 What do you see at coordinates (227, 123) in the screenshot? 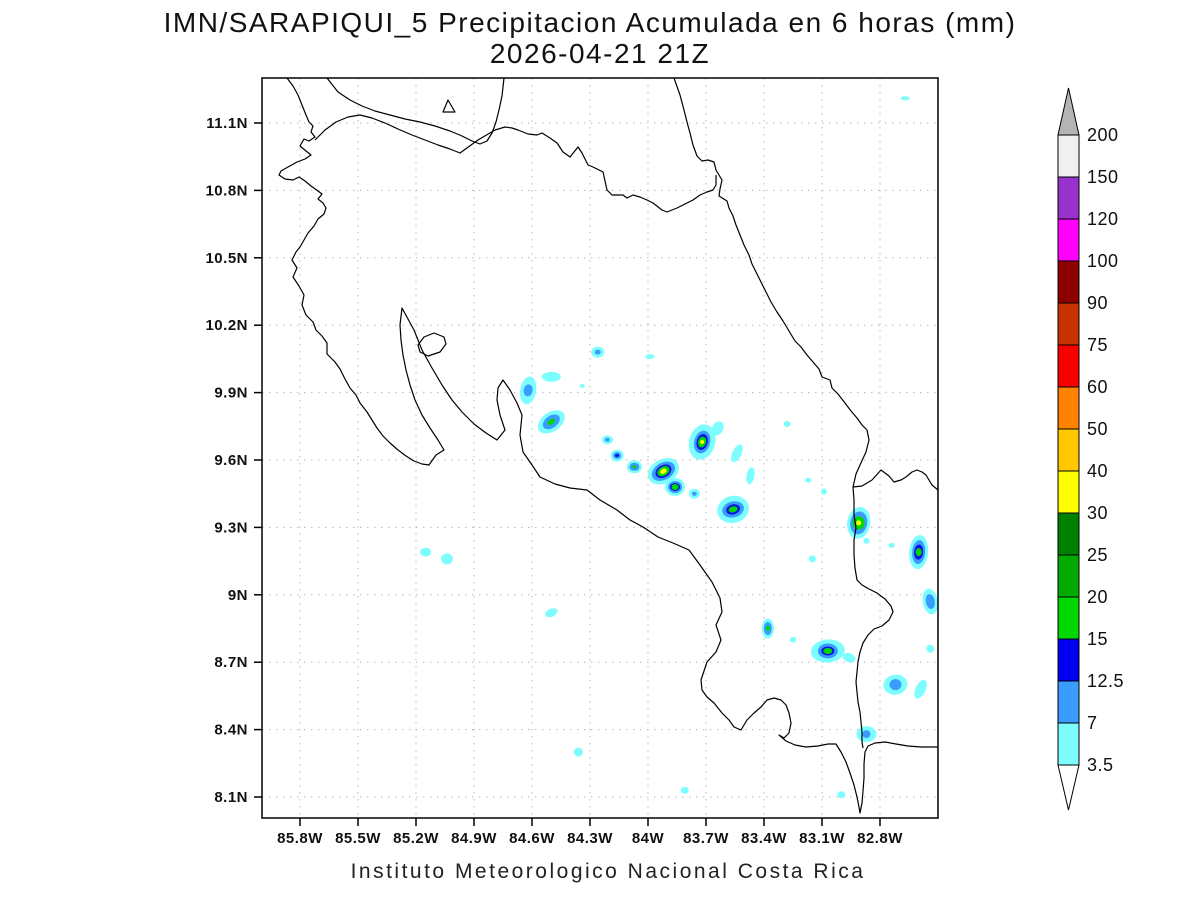
I see `lat-tick-label: 11.1N` at bounding box center [227, 123].